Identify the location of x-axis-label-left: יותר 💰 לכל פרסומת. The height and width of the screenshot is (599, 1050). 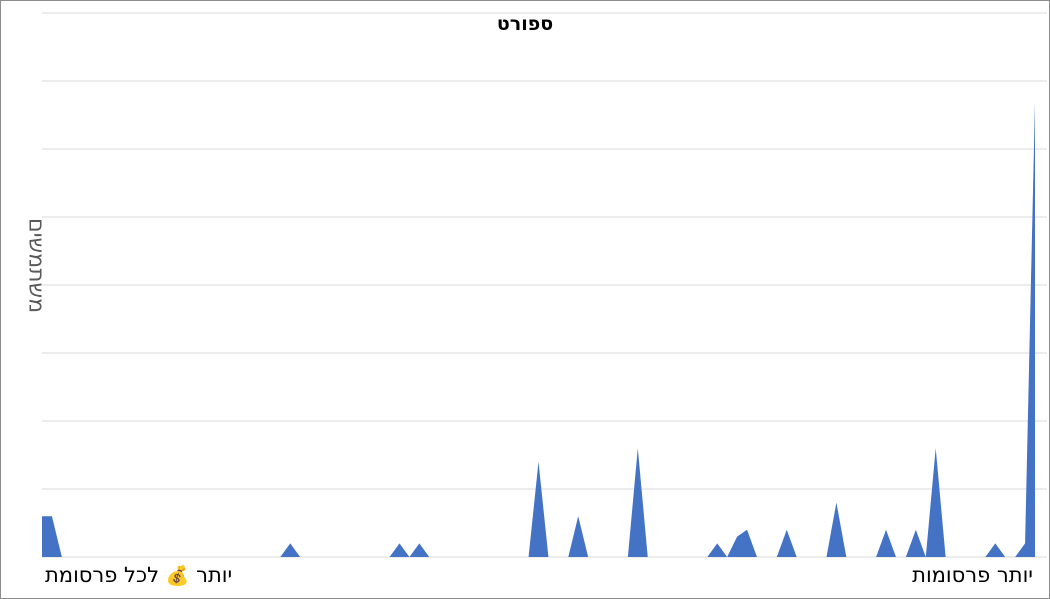
(138, 575).